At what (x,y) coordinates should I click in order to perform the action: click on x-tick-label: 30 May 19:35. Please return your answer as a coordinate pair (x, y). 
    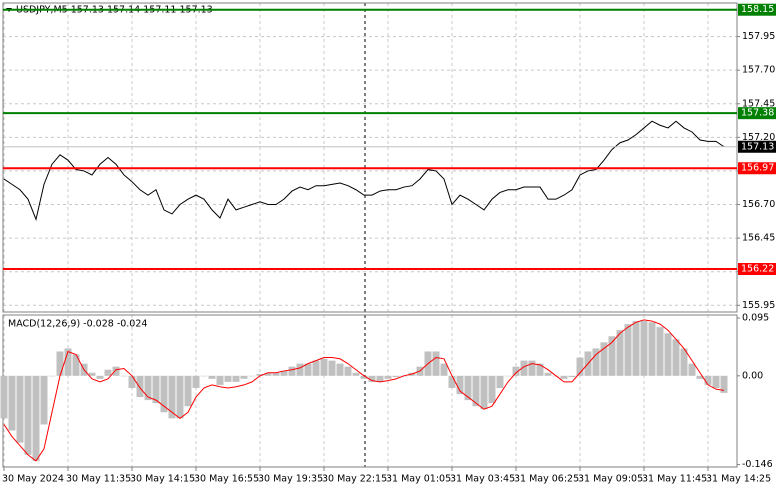
    Looking at the image, I should click on (290, 479).